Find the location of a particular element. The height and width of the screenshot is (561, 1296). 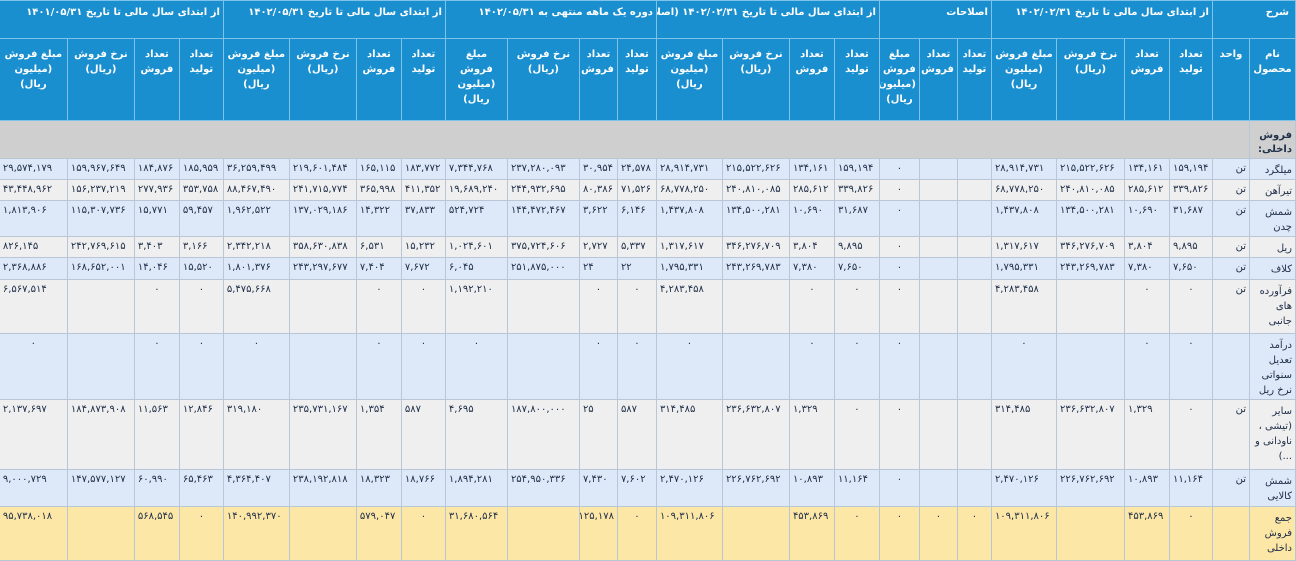

value-cell: ۱۰,۸۹۳ is located at coordinates (811, 488).